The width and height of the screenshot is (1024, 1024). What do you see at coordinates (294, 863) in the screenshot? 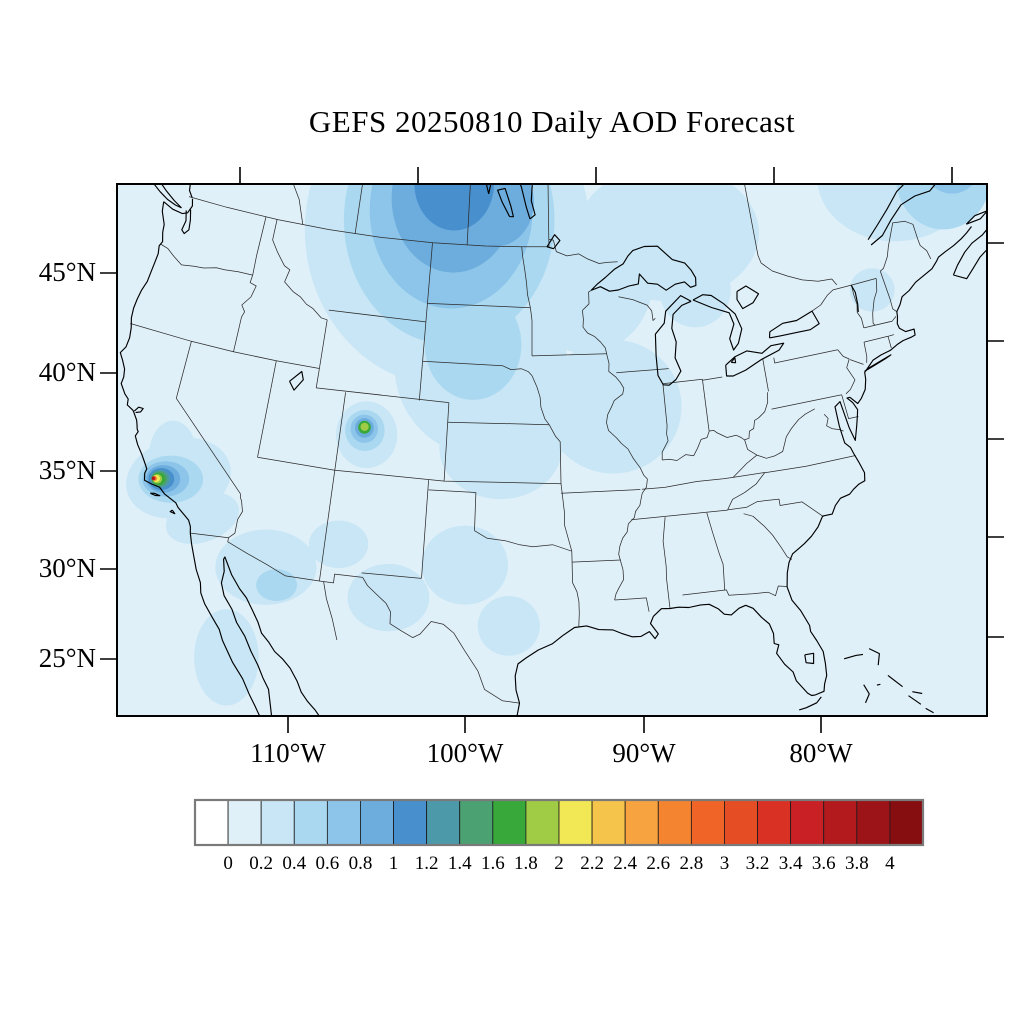
I see `colorbar-tick-label: 0.4` at bounding box center [294, 863].